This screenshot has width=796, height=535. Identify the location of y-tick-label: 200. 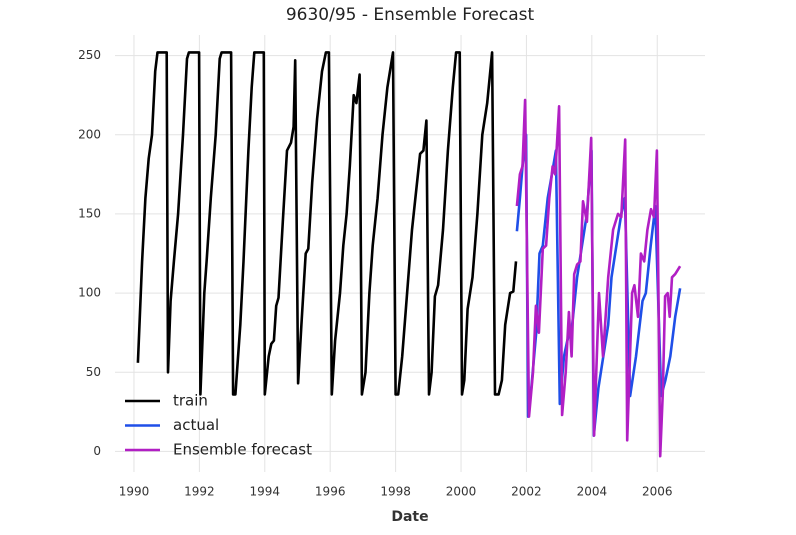
(89, 134).